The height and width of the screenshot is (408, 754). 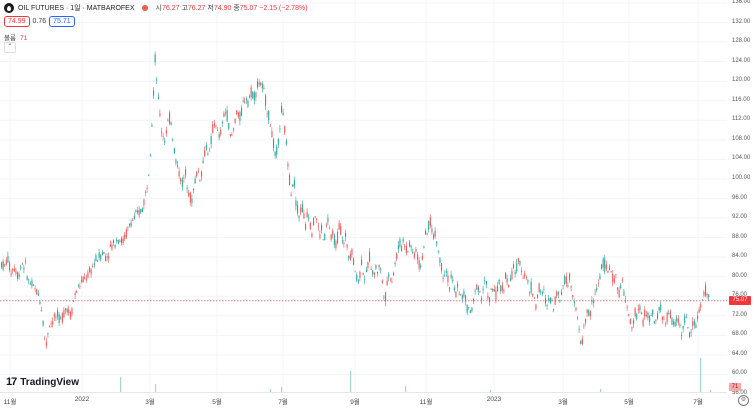 I want to click on price-axis, so click(x=740, y=196).